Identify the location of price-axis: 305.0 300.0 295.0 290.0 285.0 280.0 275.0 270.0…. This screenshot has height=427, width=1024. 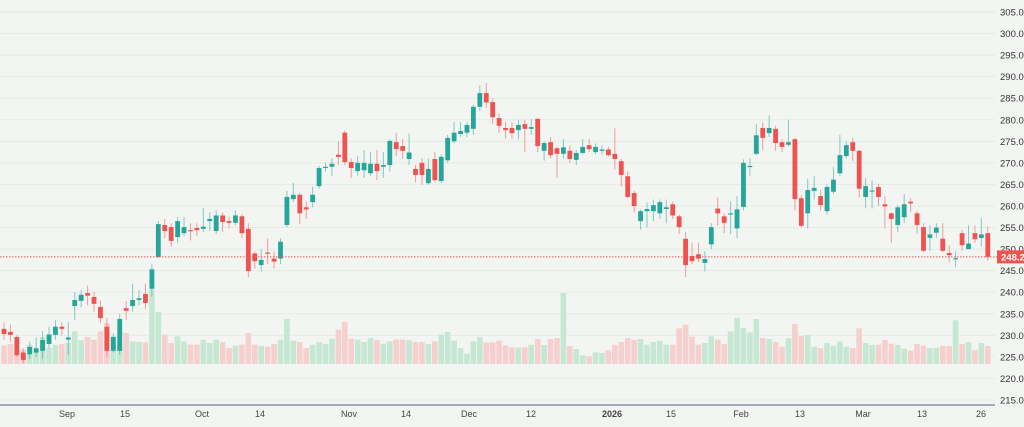
(1012, 207).